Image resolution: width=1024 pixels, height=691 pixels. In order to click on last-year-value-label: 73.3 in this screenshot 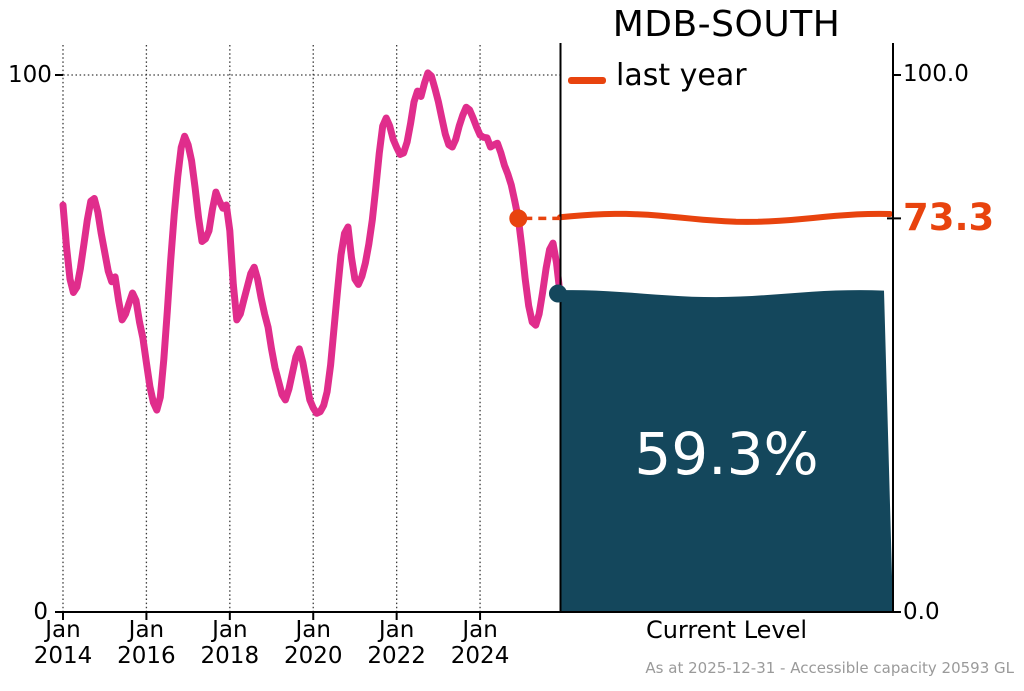, I will do `click(949, 217)`.